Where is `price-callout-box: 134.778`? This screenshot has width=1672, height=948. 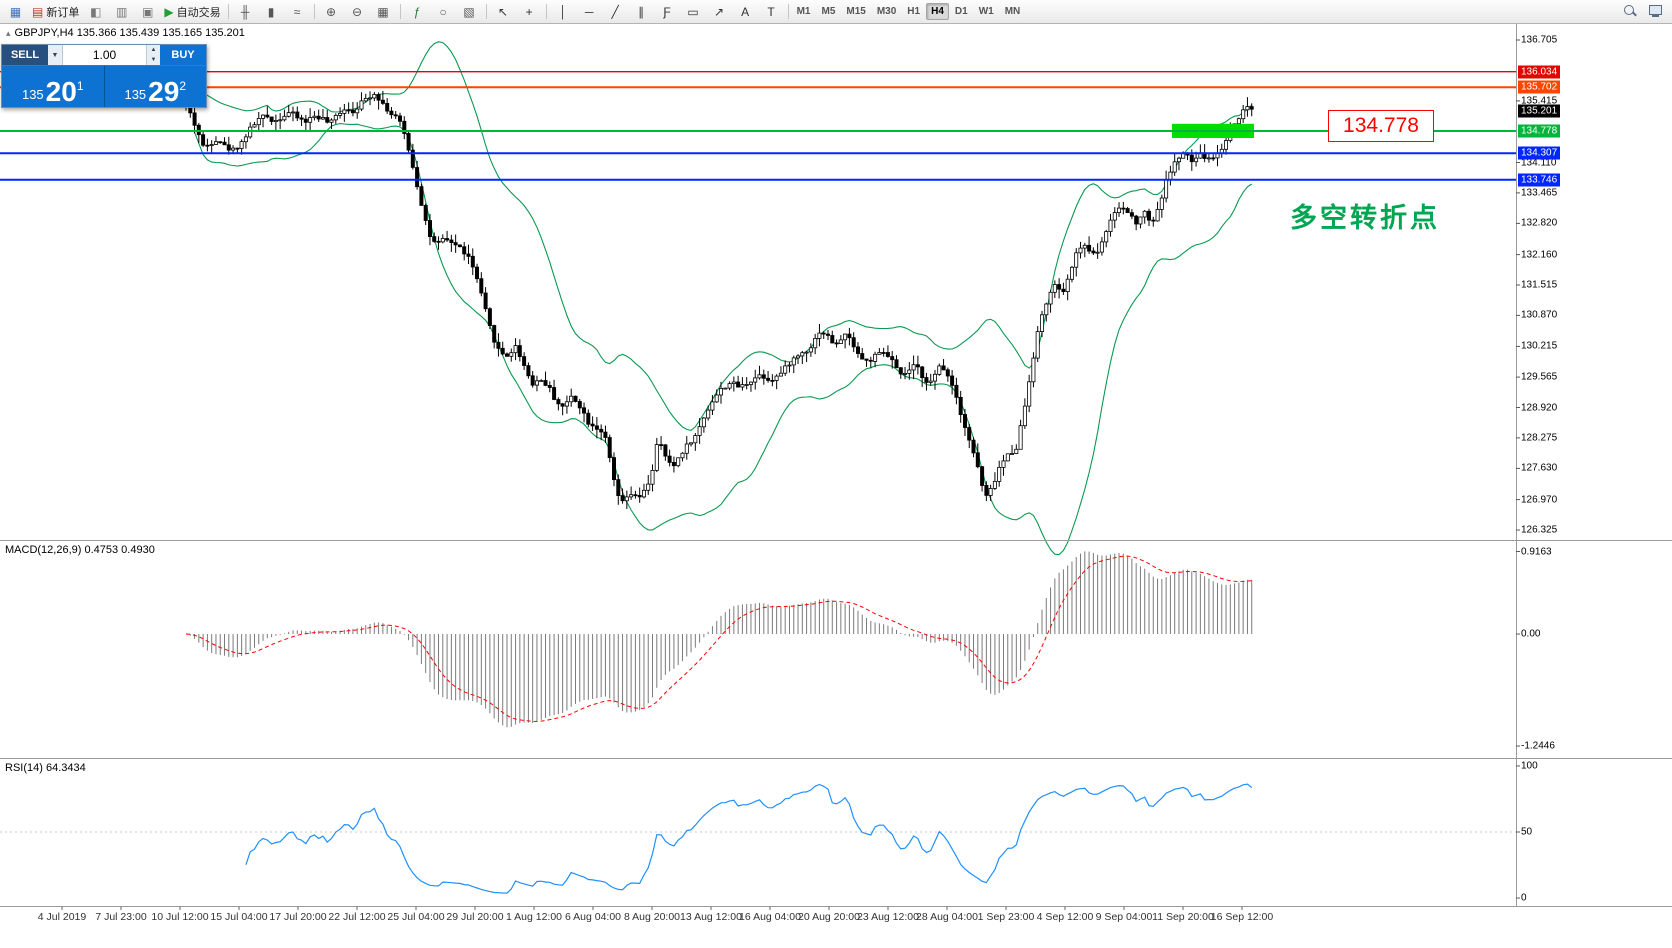
price-callout-box: 134.778 is located at coordinates (1381, 126).